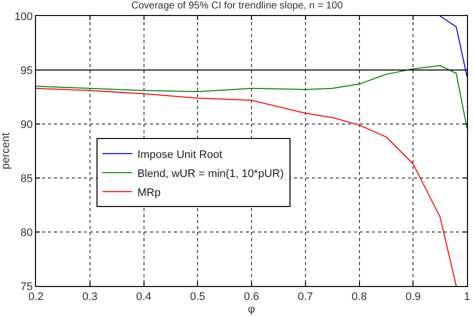  Describe the element at coordinates (90, 297) in the screenshot. I see `x-tick-label: 0.3` at that location.